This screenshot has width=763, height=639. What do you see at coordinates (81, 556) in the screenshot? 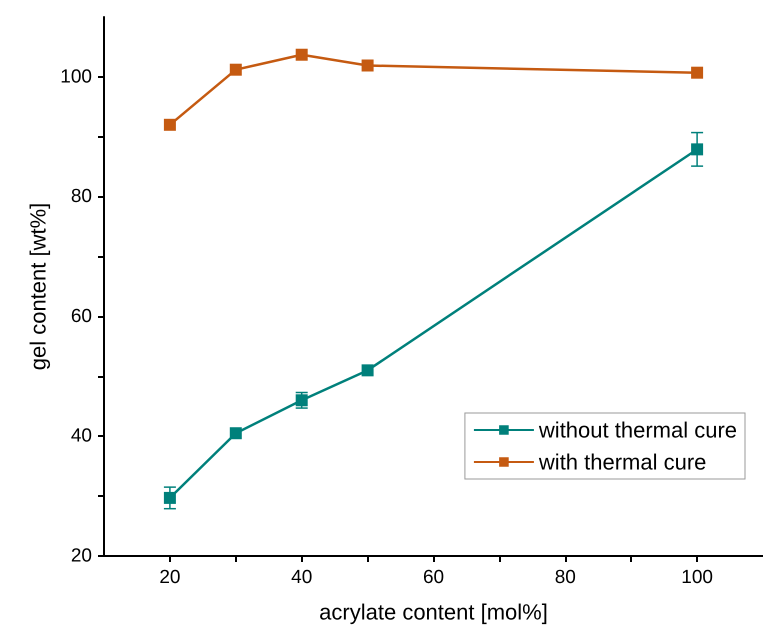
I see `y-tick-label: 20` at bounding box center [81, 556].